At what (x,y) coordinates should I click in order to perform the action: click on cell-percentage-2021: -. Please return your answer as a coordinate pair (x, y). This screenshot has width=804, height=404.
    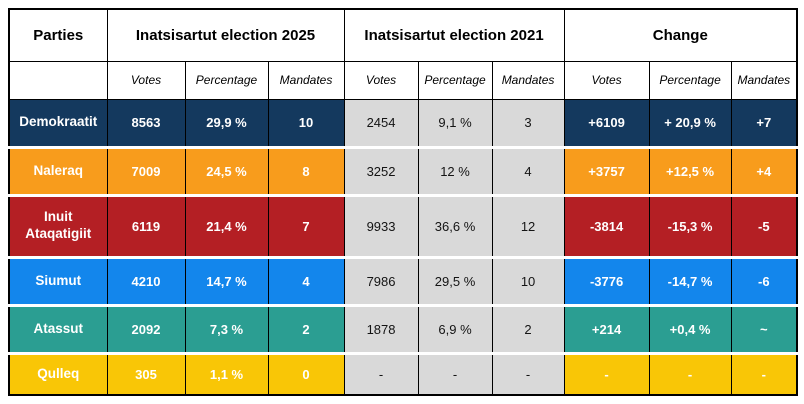
    Looking at the image, I should click on (455, 373).